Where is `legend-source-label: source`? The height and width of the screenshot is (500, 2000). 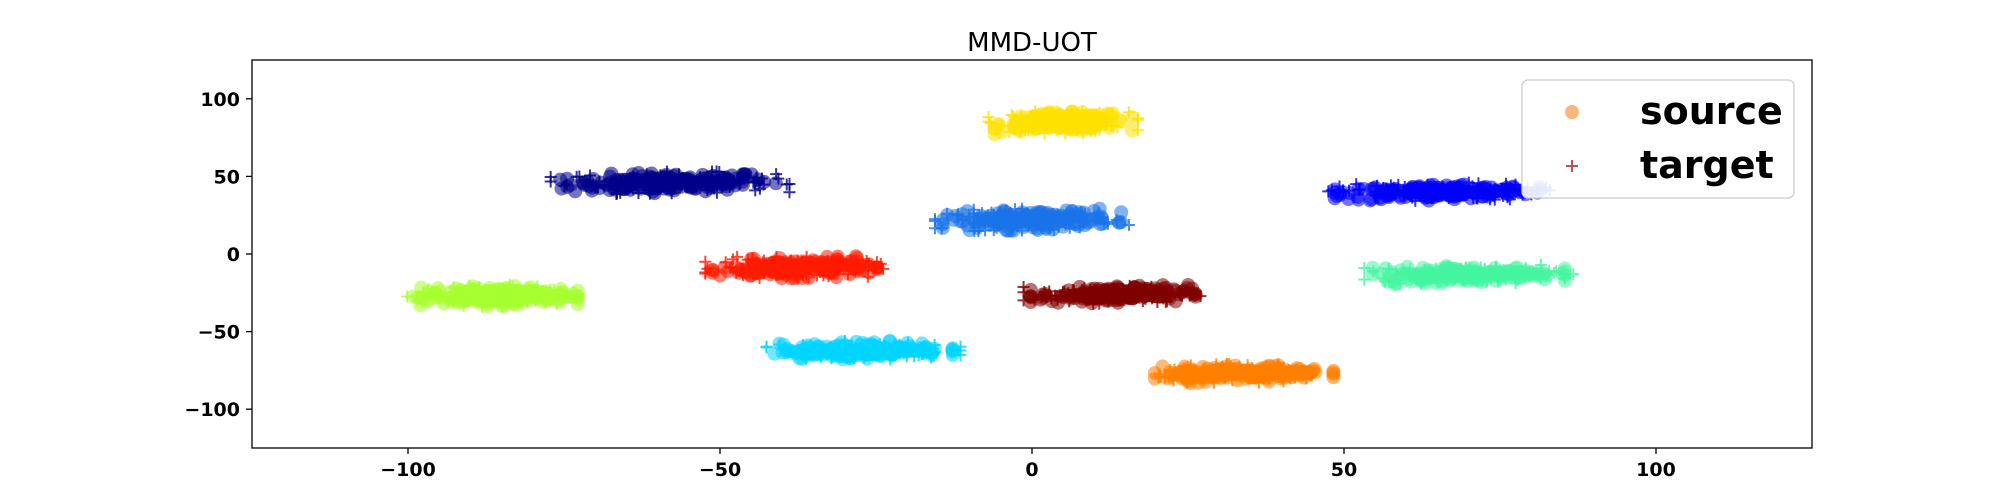 legend-source-label: source is located at coordinates (1711, 111).